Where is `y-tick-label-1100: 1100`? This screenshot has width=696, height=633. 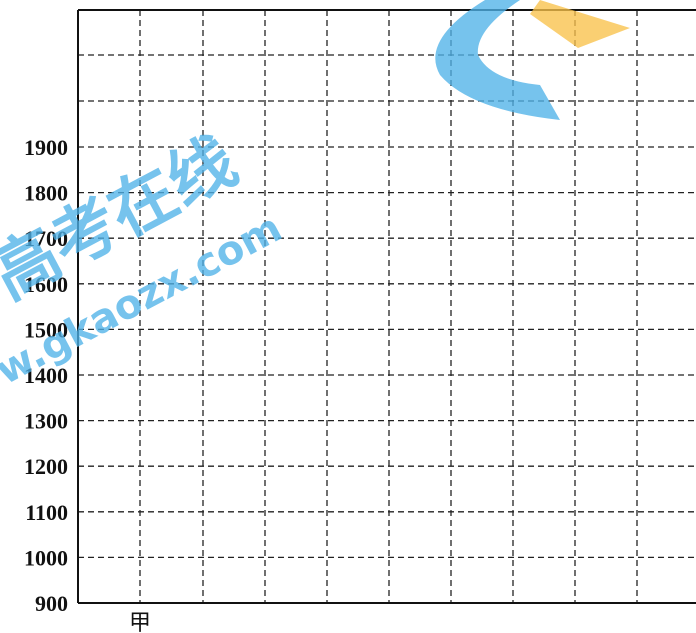
y-tick-label-1100: 1100 is located at coordinates (46, 512).